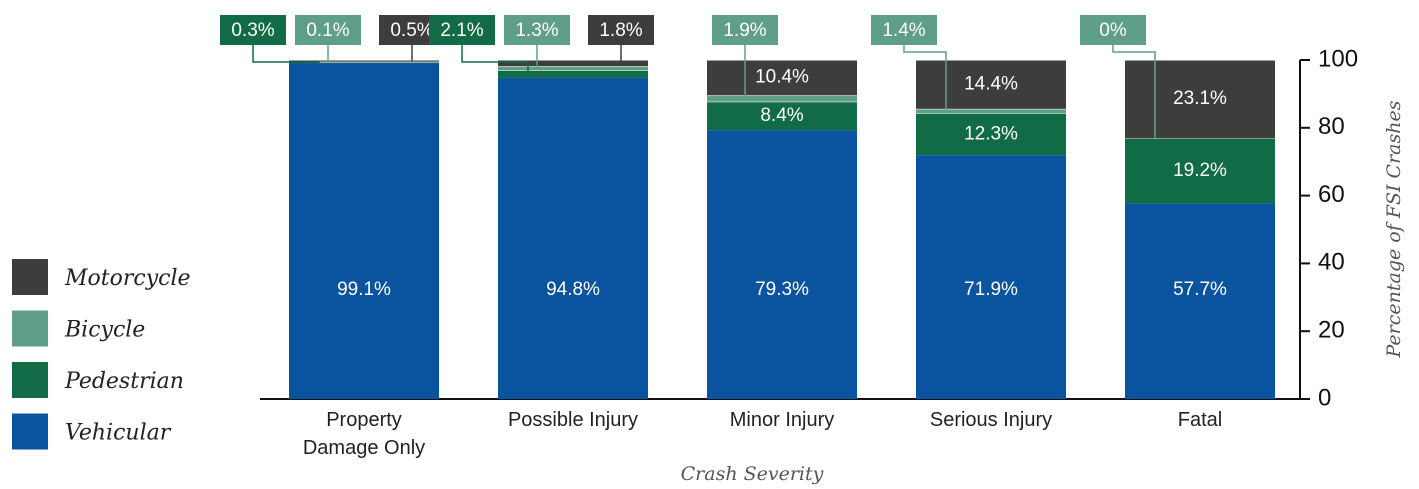 This screenshot has height=489, width=1419. I want to click on x-tick-label: Possible Injury, so click(573, 420).